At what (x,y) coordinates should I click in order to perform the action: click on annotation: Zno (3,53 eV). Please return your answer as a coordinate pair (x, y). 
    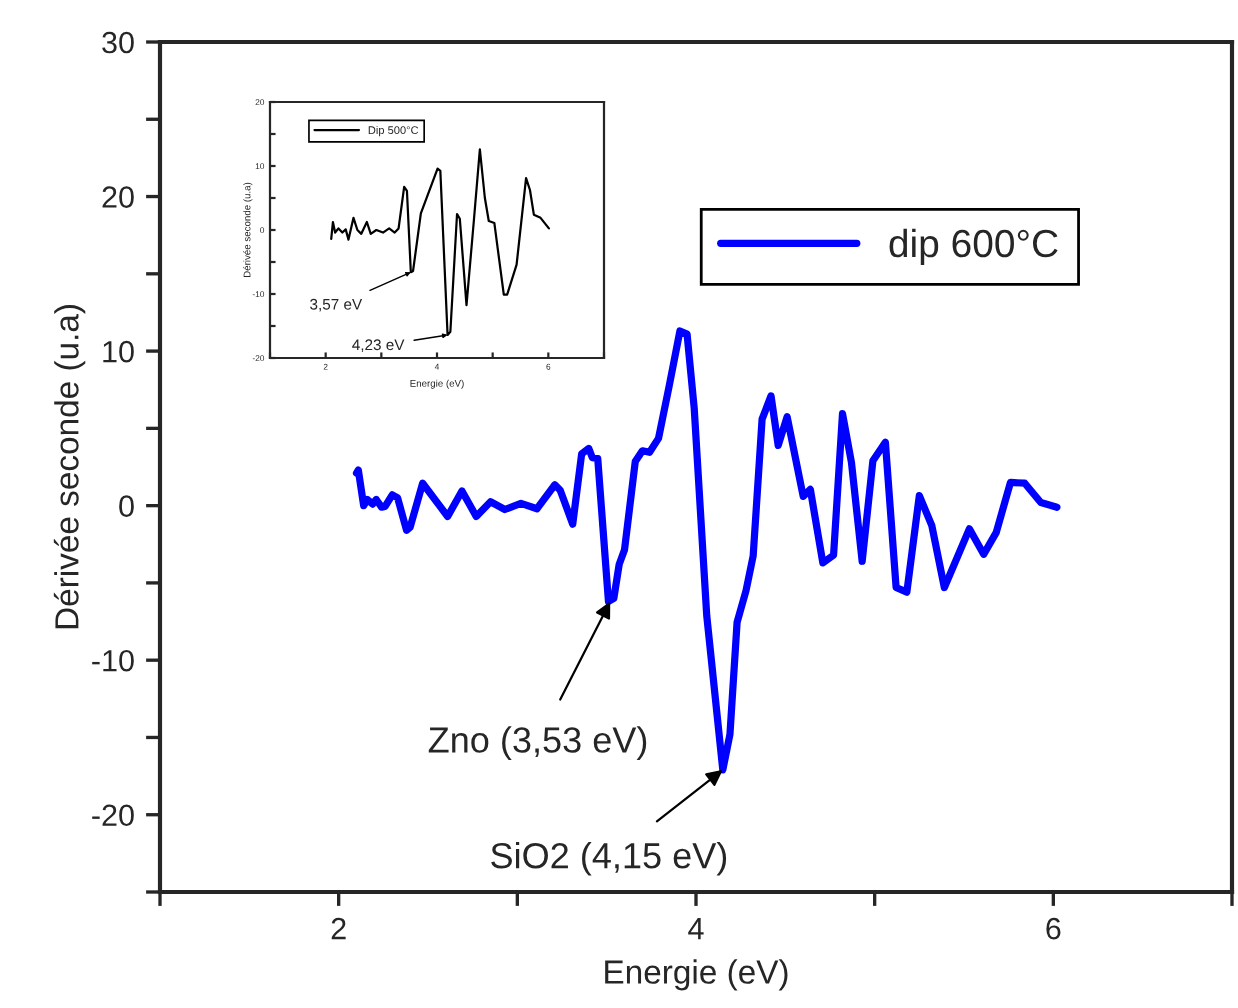
    Looking at the image, I should click on (537, 743).